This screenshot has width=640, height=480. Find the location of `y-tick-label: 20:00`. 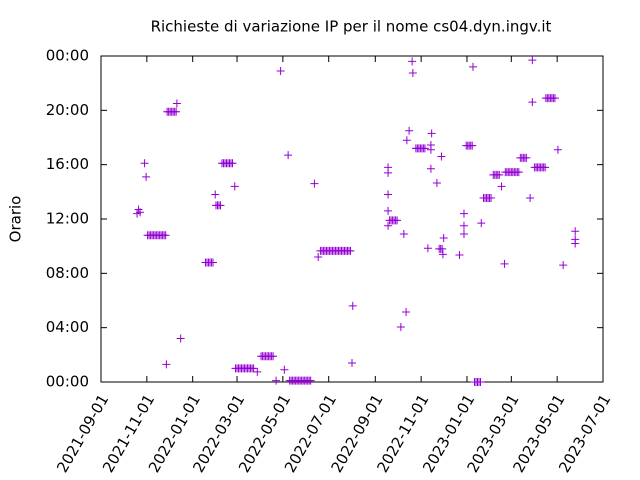

y-tick-label: 20:00 is located at coordinates (67, 110).